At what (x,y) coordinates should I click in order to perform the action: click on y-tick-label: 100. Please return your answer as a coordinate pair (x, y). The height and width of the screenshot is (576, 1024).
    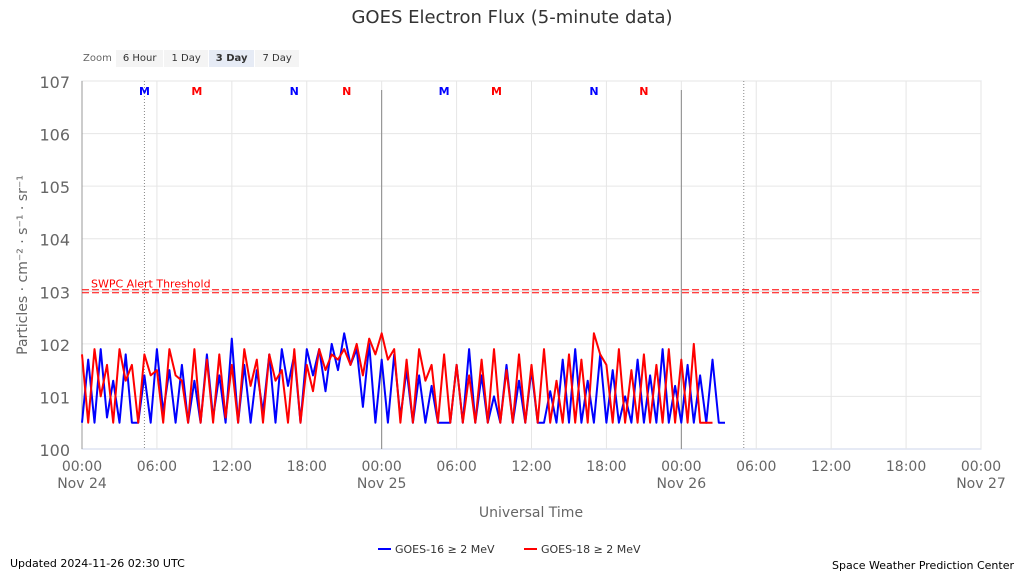
    Looking at the image, I should click on (54, 450).